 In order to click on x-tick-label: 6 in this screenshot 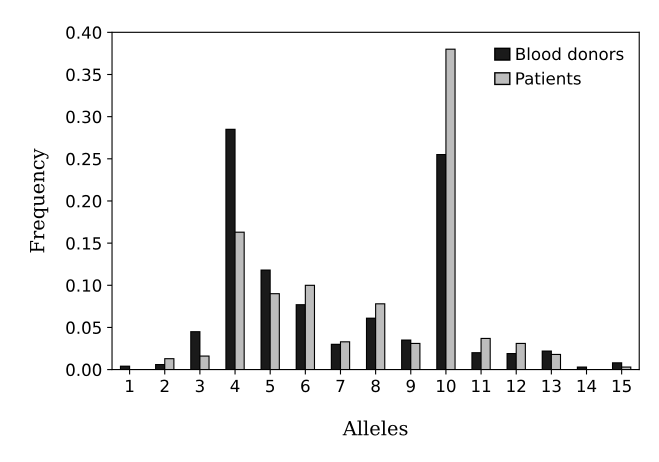, I will do `click(305, 386)`.